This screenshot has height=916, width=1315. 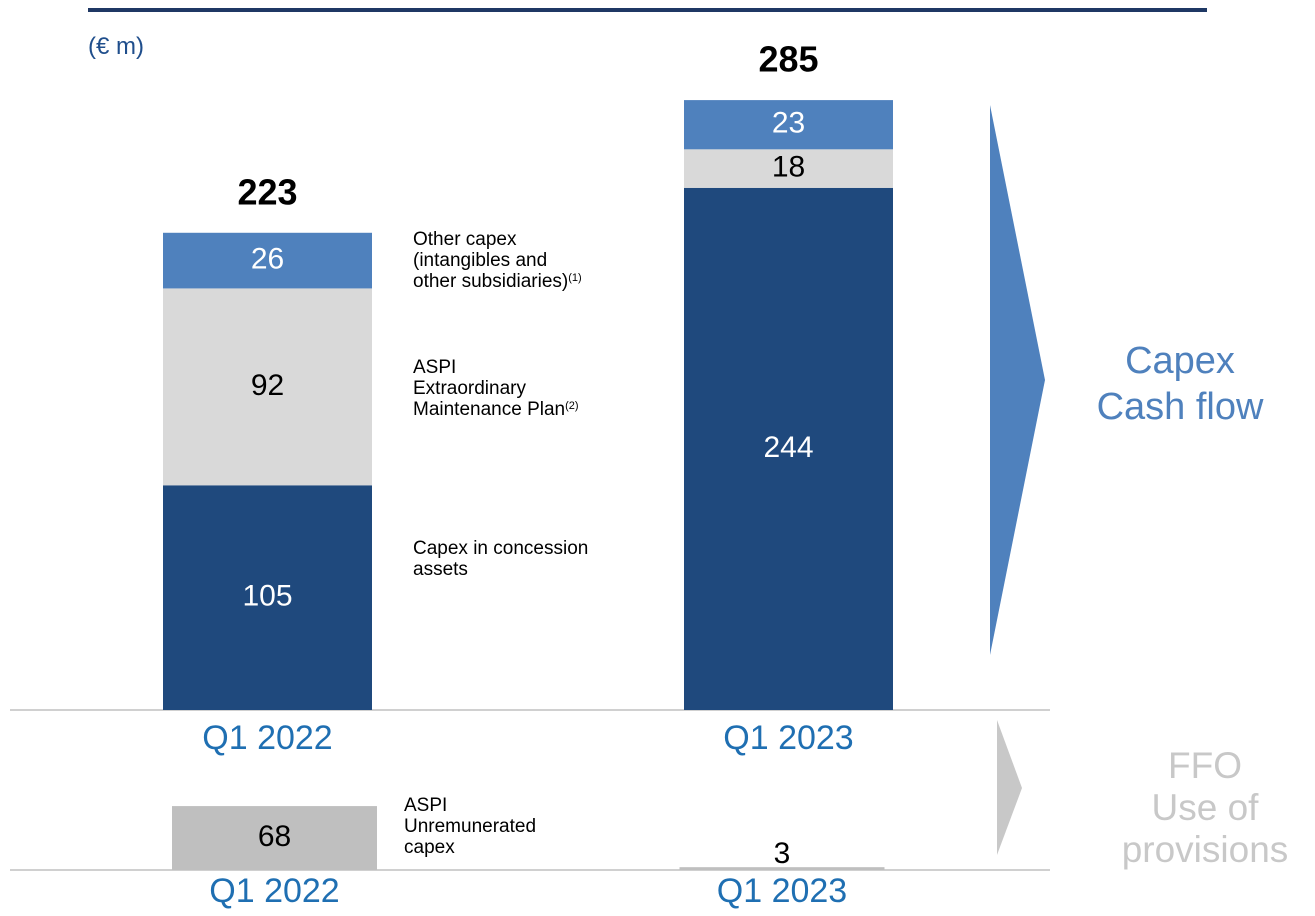 What do you see at coordinates (1180, 384) in the screenshot?
I see `arrow-label: Capex Cash flow` at bounding box center [1180, 384].